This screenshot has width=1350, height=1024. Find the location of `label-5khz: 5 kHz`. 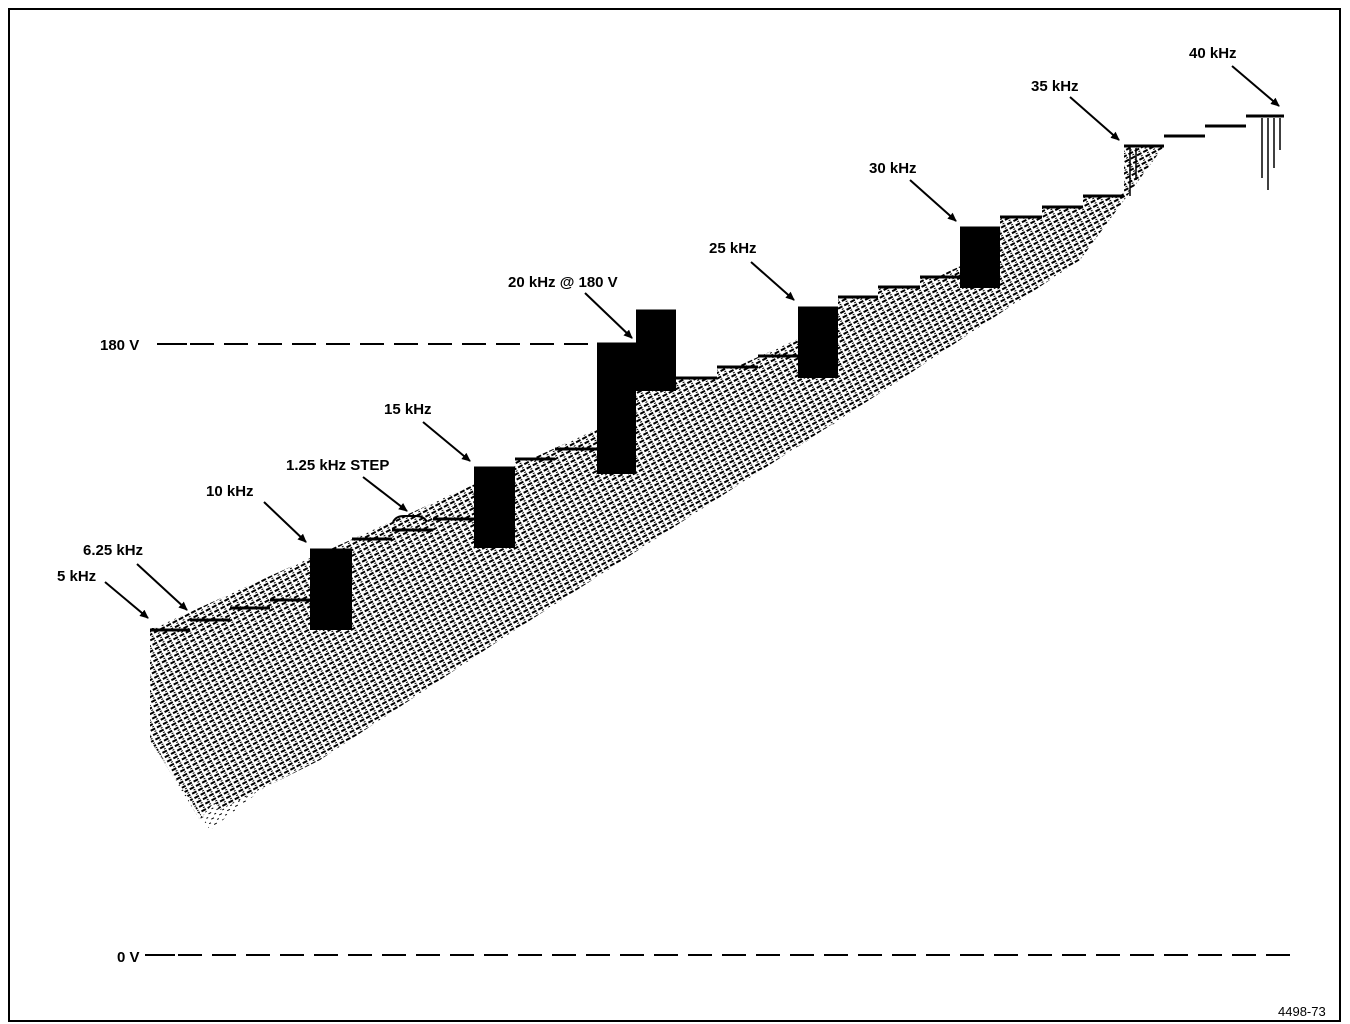

label-5khz: 5 kHz is located at coordinates (76, 576).